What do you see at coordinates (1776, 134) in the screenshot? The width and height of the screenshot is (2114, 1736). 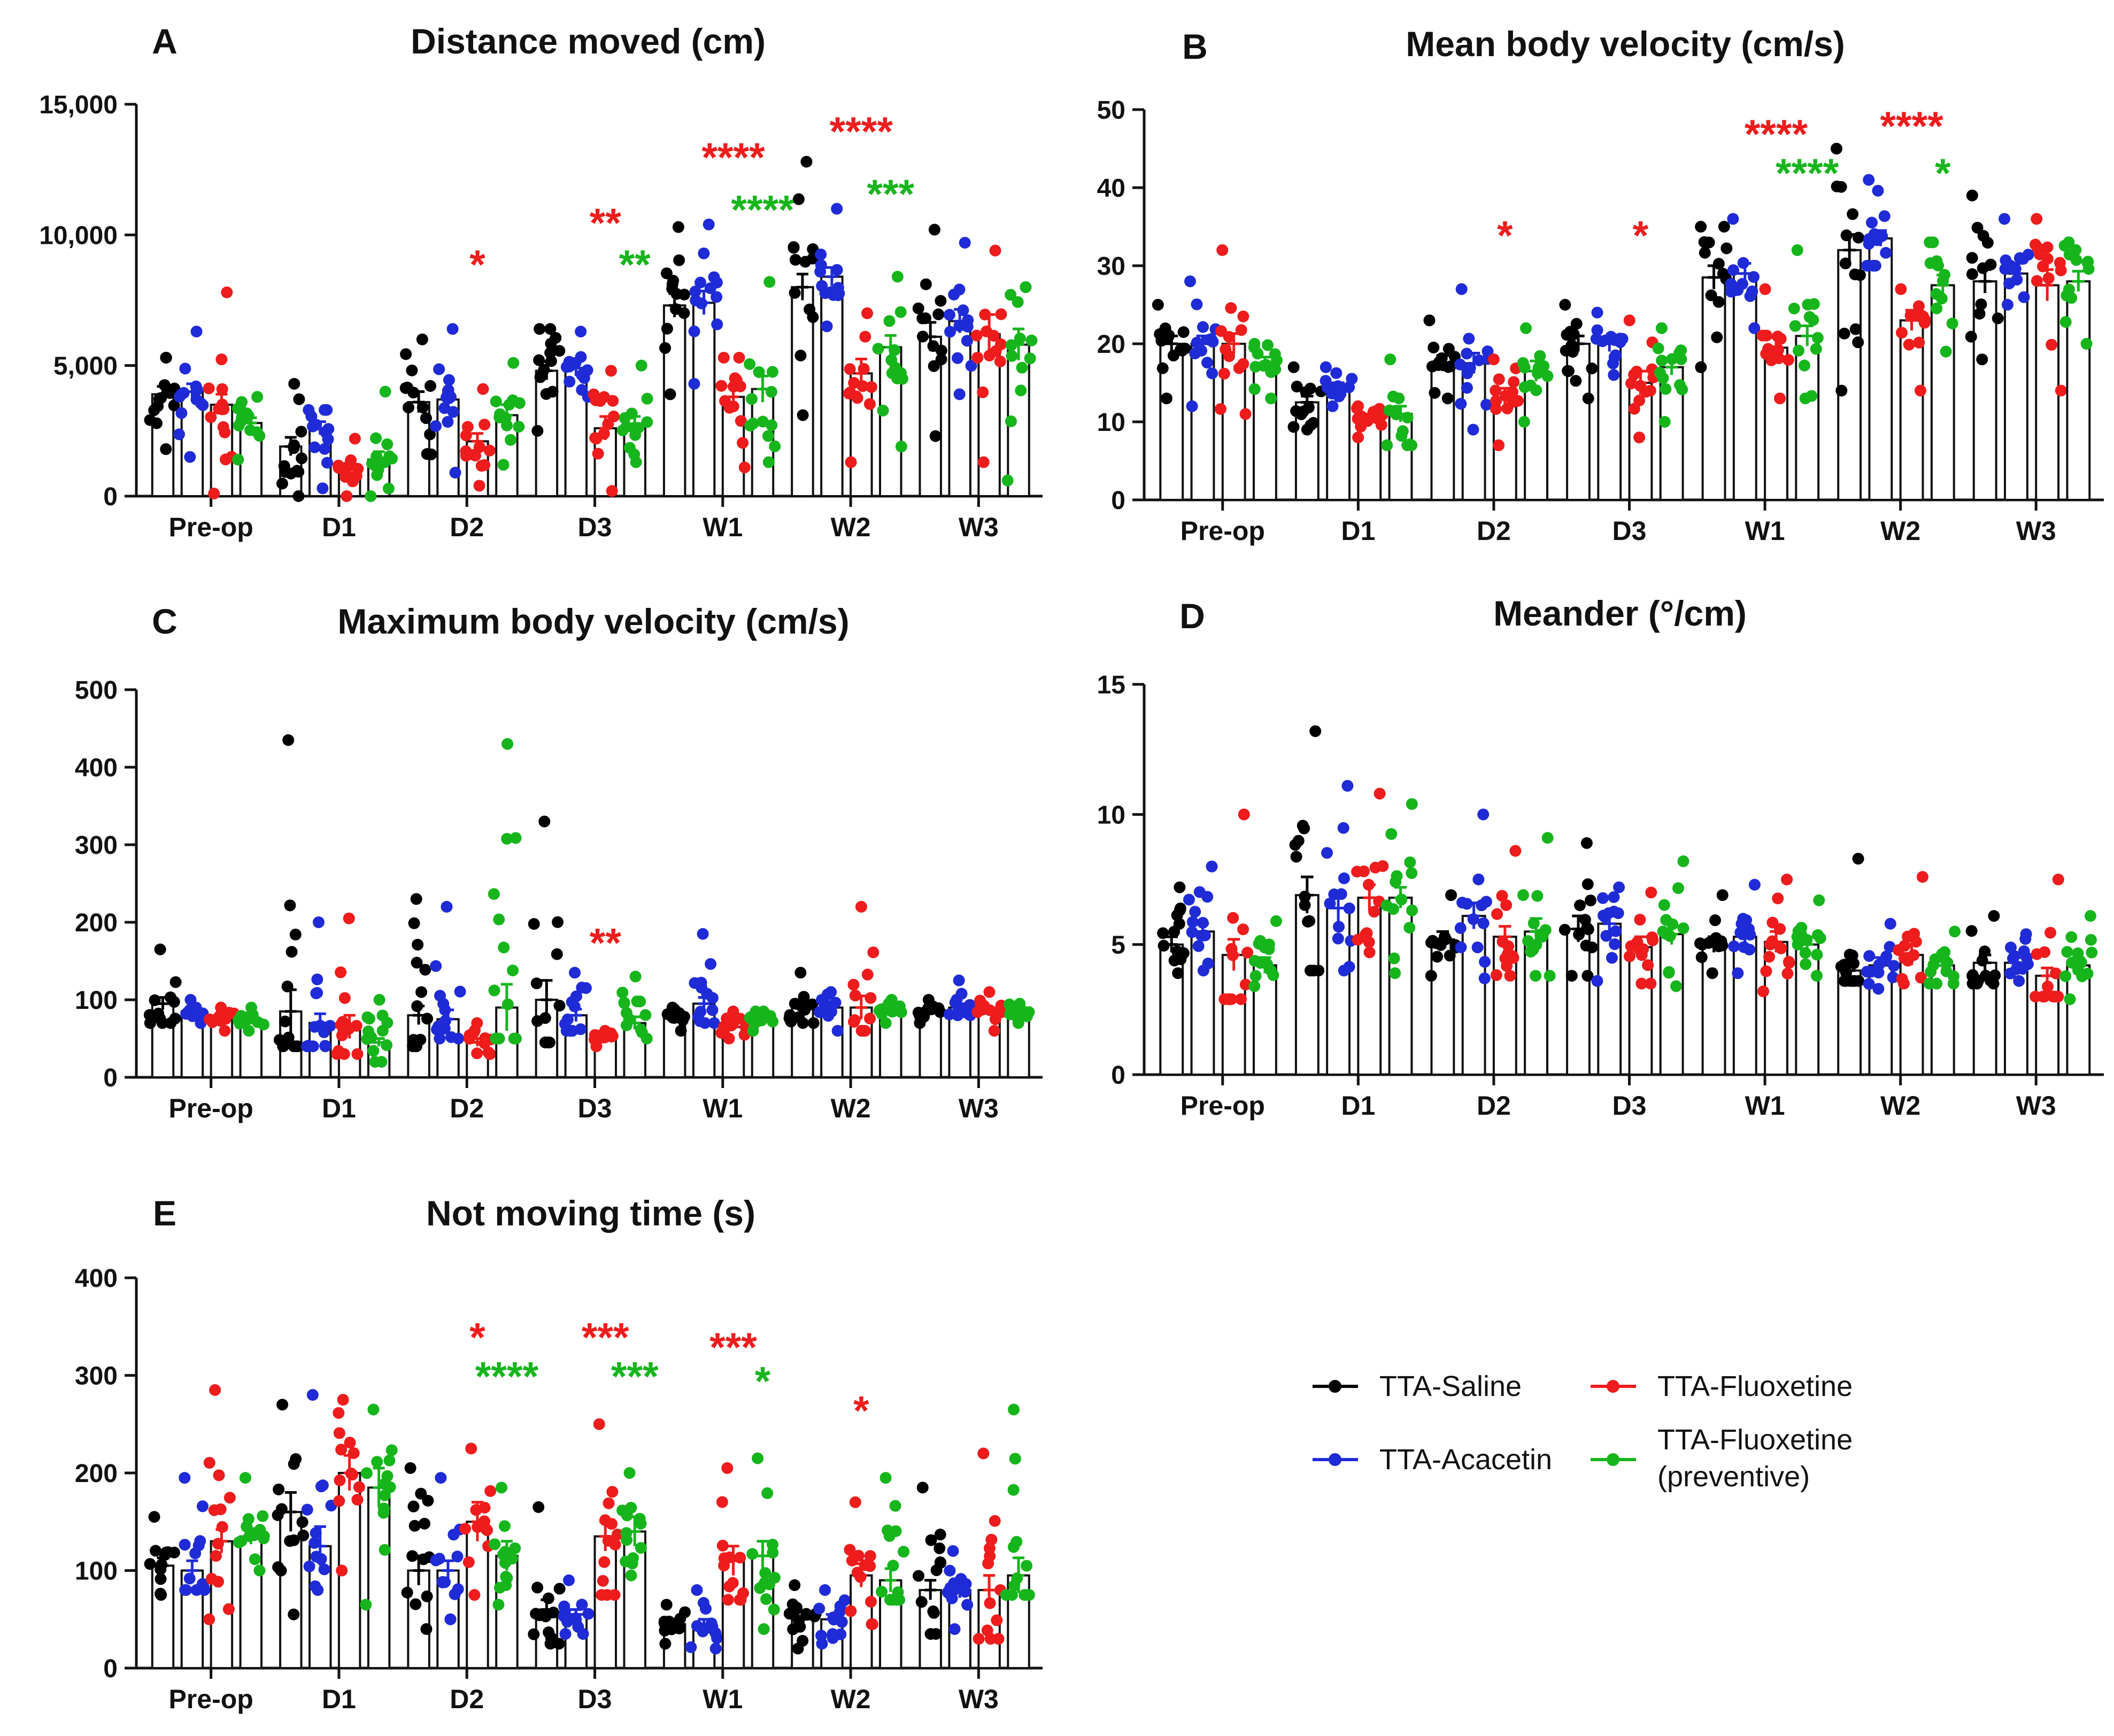 I see `significance-marker: ****` at bounding box center [1776, 134].